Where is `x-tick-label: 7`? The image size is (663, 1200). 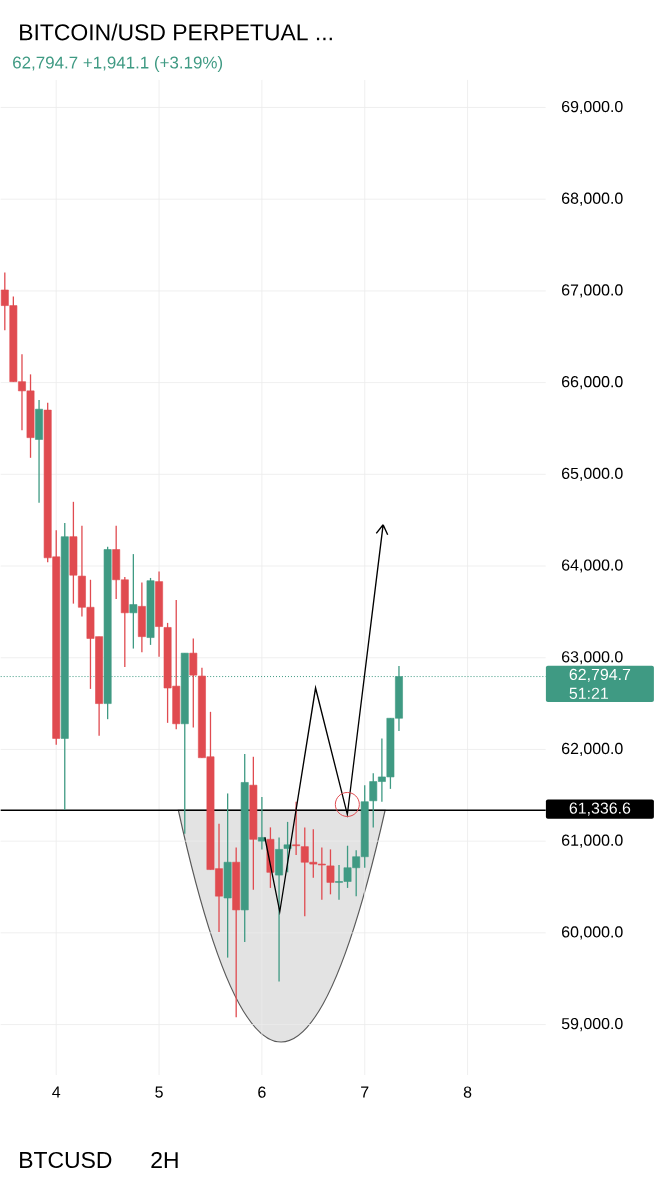 x-tick-label: 7 is located at coordinates (365, 1092).